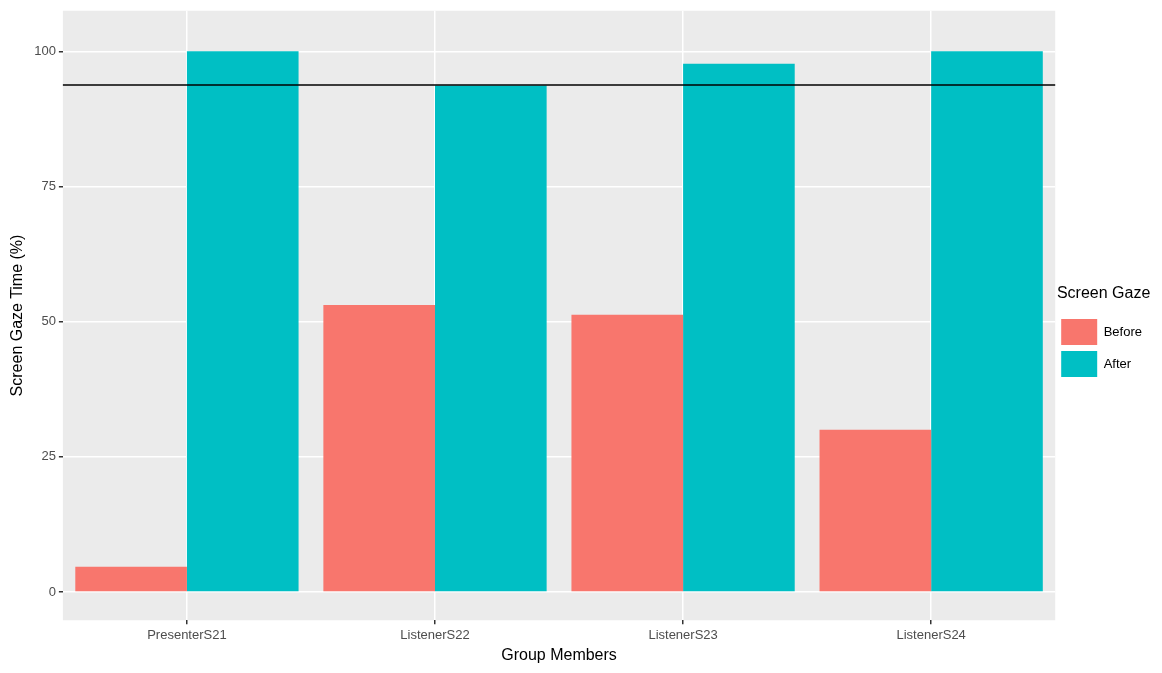  What do you see at coordinates (45, 50) in the screenshot?
I see `y-tick-label: 100` at bounding box center [45, 50].